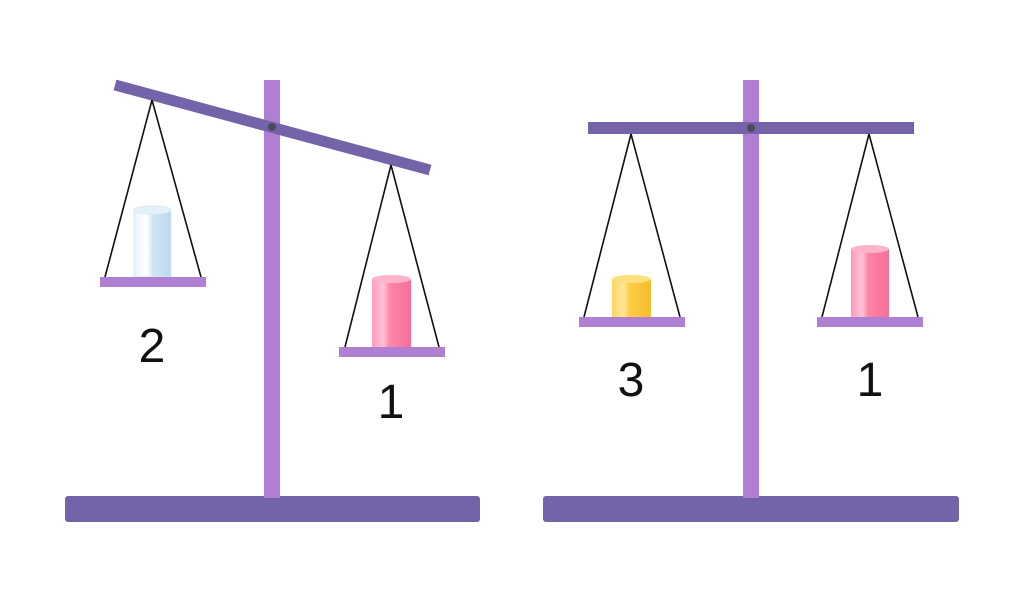  Describe the element at coordinates (153, 282) in the screenshot. I see `scale-1-left-pan` at that location.